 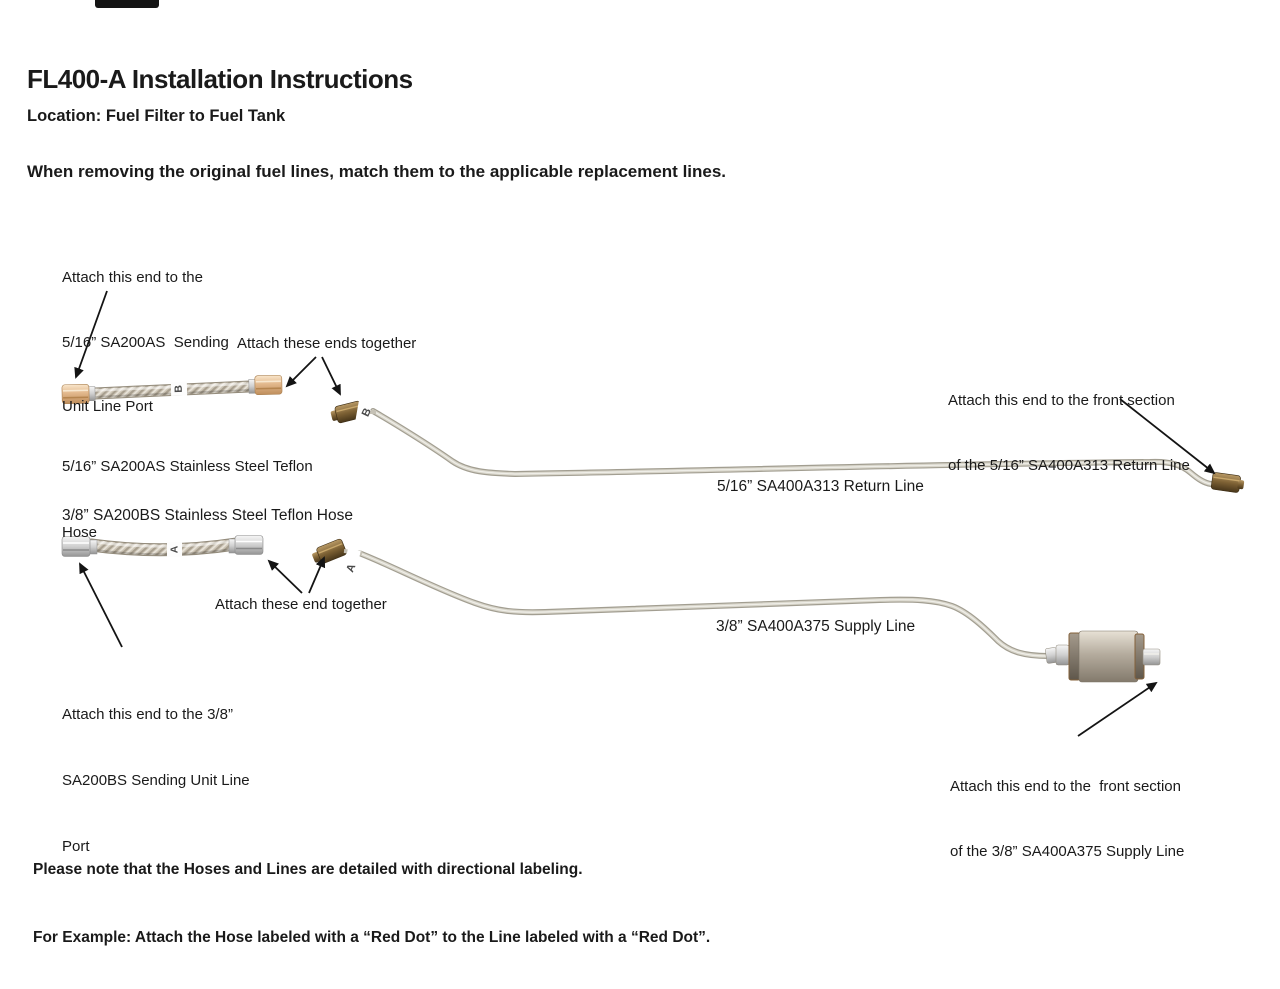 What do you see at coordinates (268, 384) in the screenshot?
I see `hose1-right-fitting` at bounding box center [268, 384].